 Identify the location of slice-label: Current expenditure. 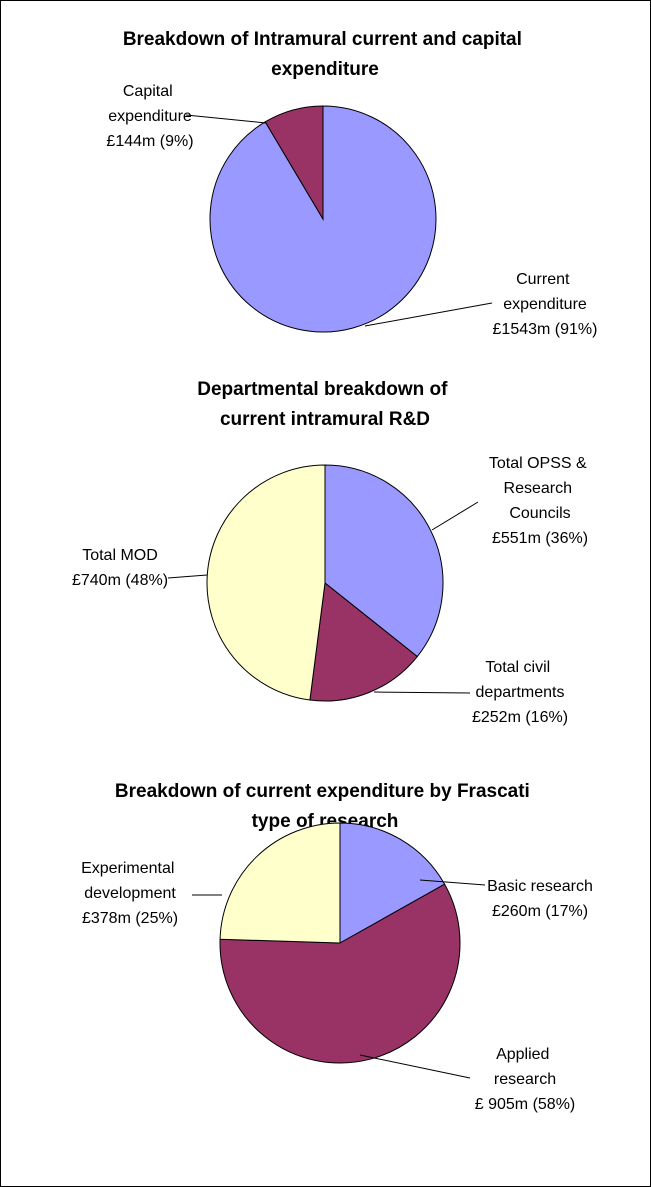
(545, 292).